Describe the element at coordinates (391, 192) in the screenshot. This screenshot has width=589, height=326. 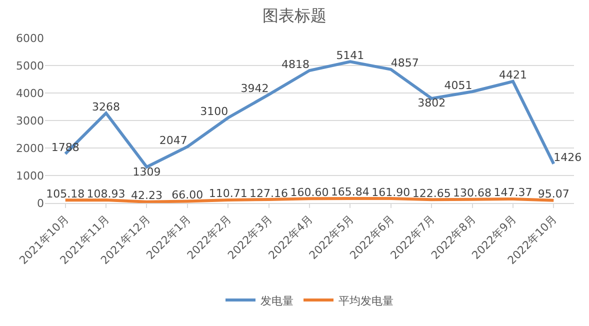
I see `data-label: 161.90` at that location.